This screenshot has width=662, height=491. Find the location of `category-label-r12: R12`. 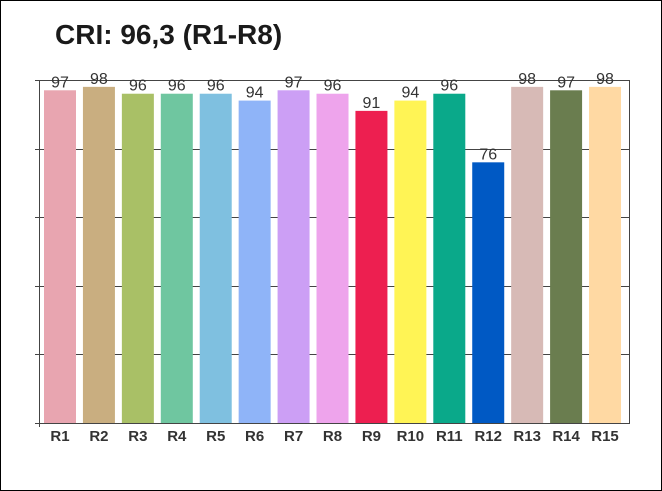

category-label-r12: R12 is located at coordinates (488, 436).